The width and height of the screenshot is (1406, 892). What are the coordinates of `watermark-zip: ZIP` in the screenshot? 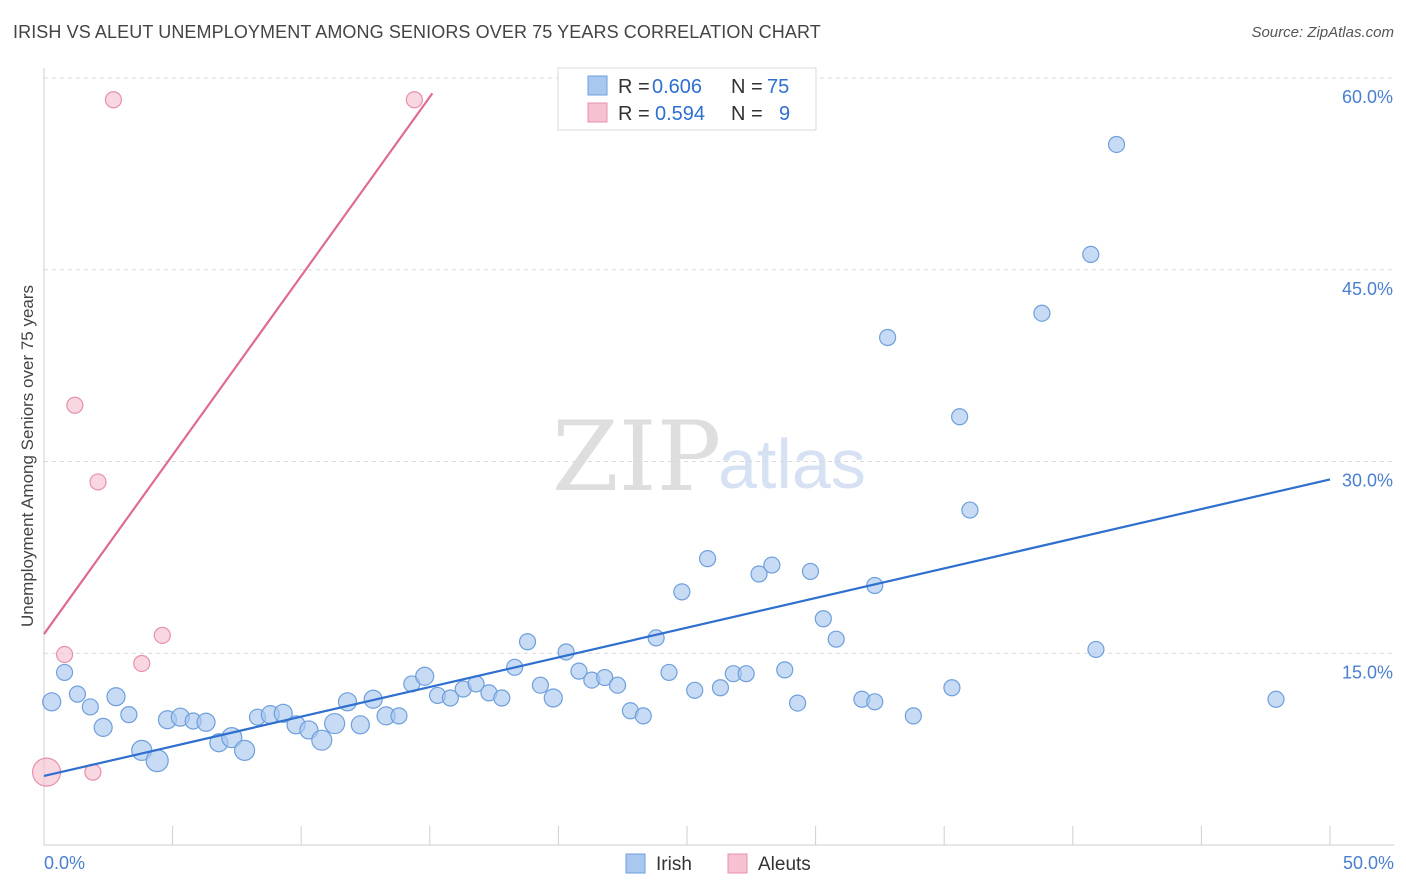 It's located at (636, 457).